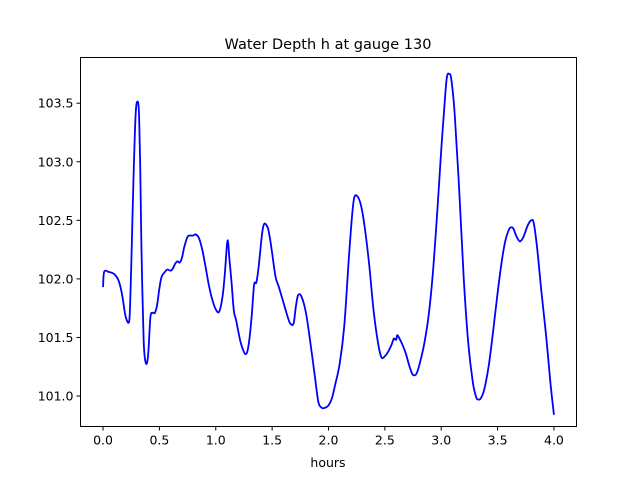 The width and height of the screenshot is (640, 485). What do you see at coordinates (56, 278) in the screenshot?
I see `y-tick-label: 102.0` at bounding box center [56, 278].